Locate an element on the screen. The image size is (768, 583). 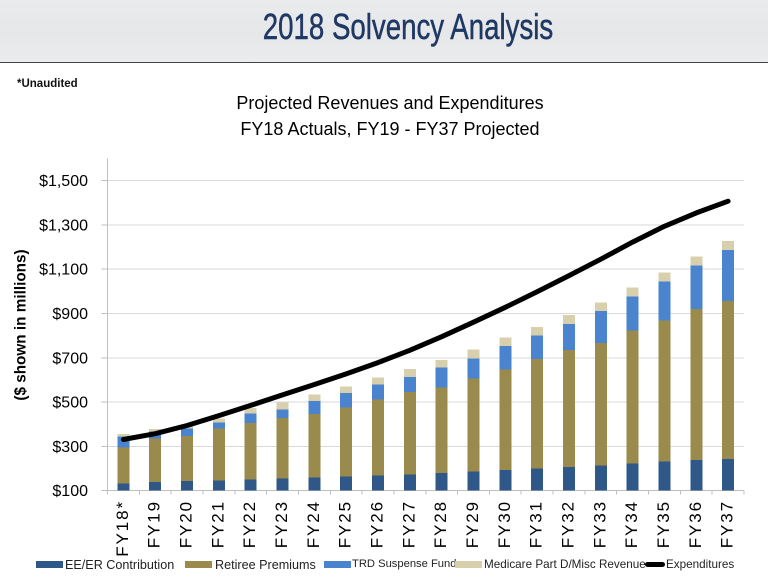
svg-text: FY29 is located at coordinates (472, 524).